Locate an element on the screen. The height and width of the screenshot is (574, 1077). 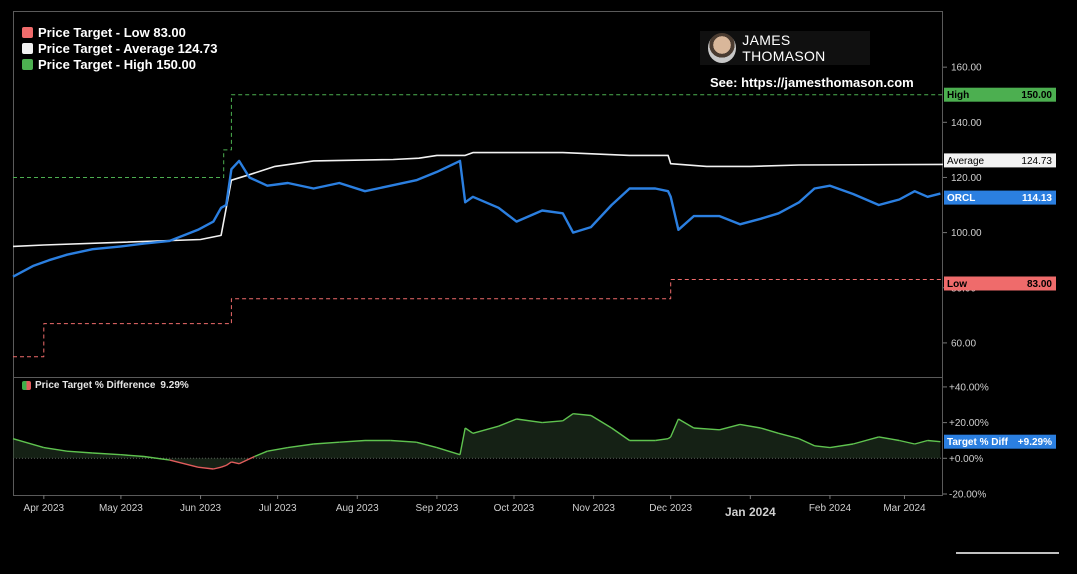
tag-high-value: 150.00 is located at coordinates (1036, 95).